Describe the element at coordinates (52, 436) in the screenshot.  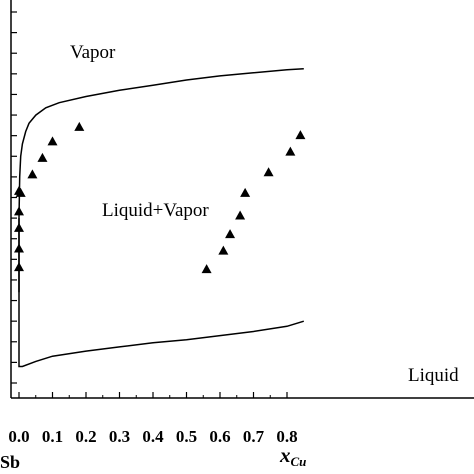
I see `x-tick-label: 0.1` at that location.